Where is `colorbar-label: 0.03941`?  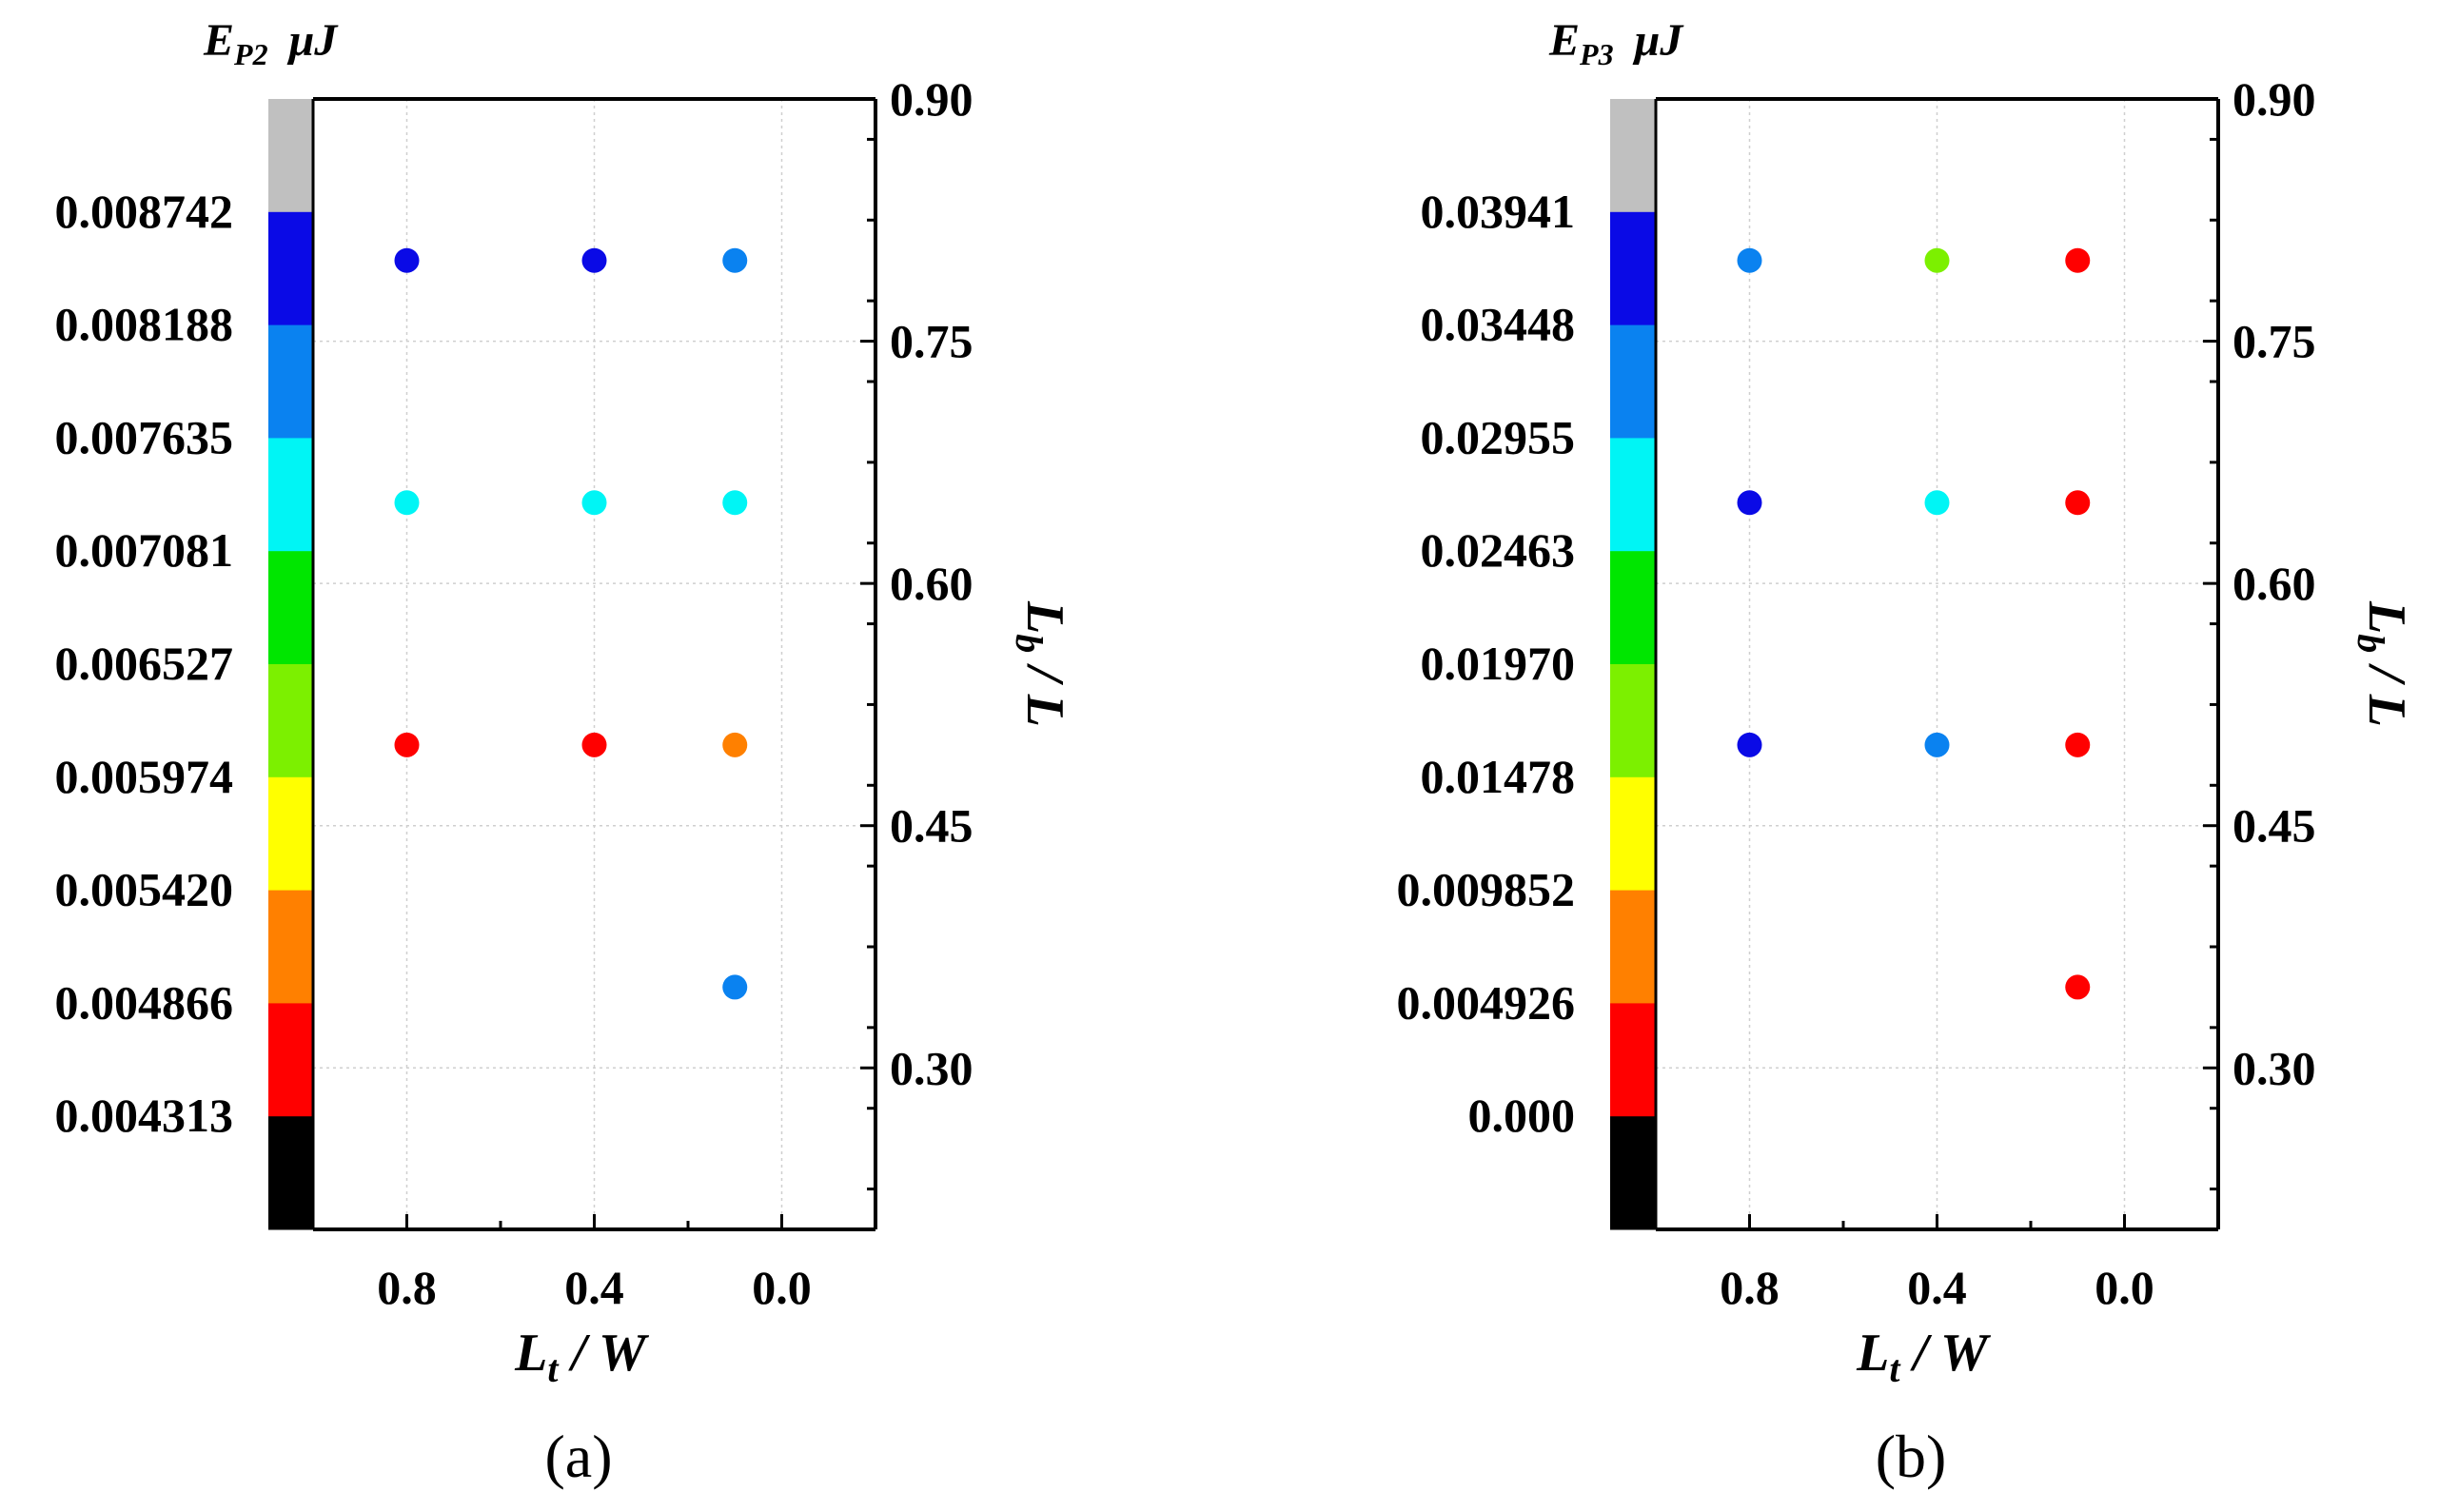 colorbar-label: 0.03941 is located at coordinates (1498, 211).